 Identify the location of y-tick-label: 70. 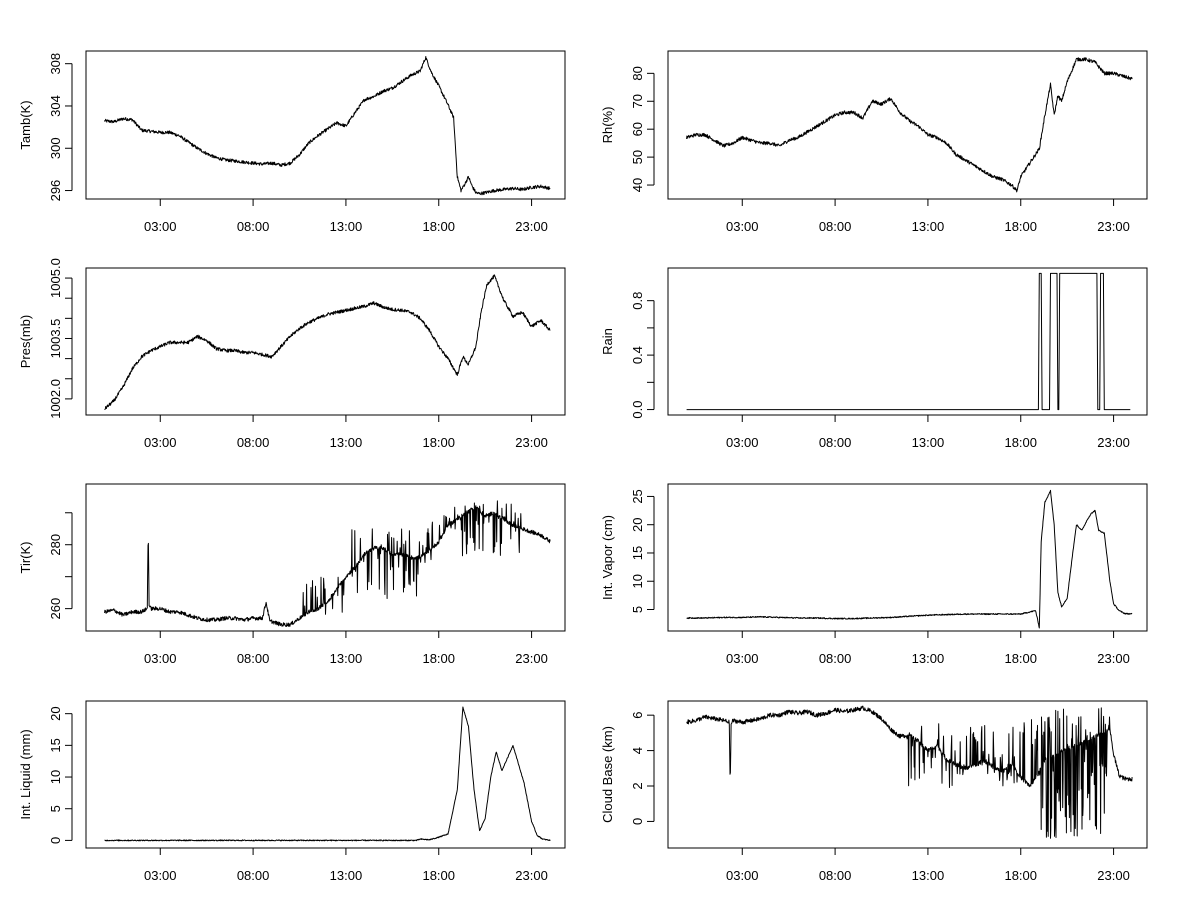
(637, 101).